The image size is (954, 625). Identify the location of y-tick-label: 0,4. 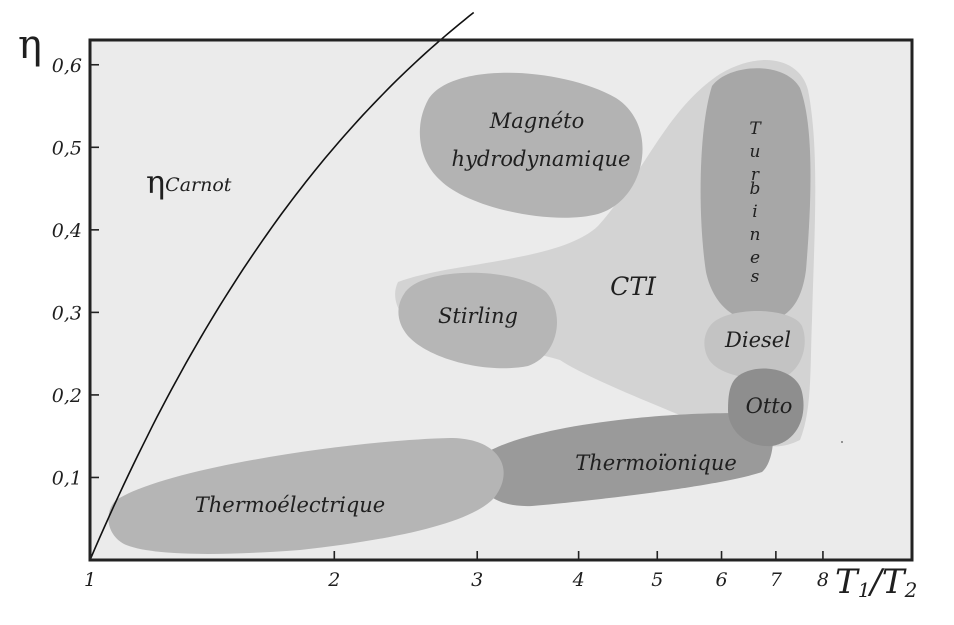
(67, 231).